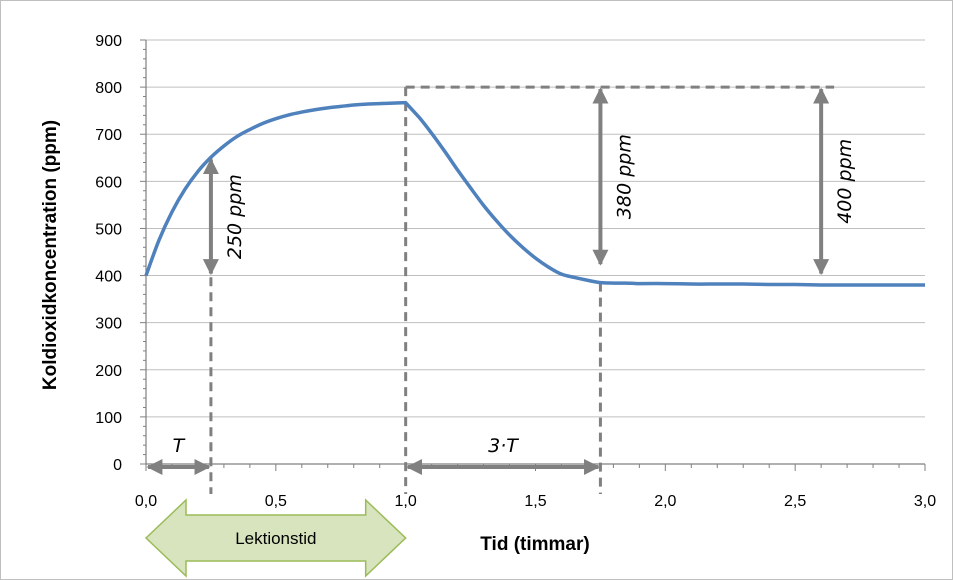  What do you see at coordinates (795, 501) in the screenshot?
I see `x-tick-label: 2,5` at bounding box center [795, 501].